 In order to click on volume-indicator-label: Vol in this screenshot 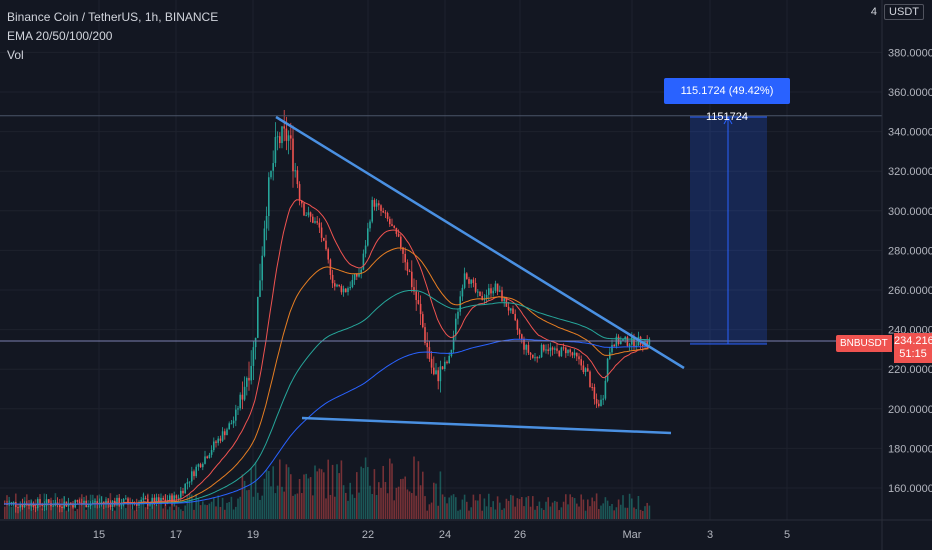, I will do `click(15, 55)`.